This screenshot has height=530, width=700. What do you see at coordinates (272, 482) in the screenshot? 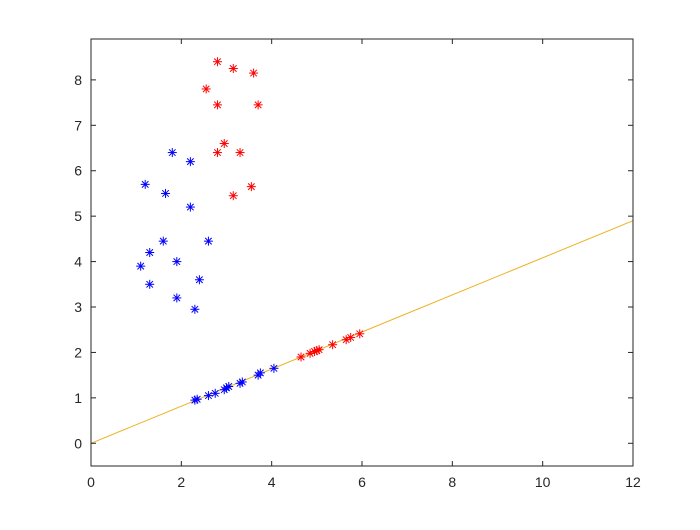
I see `x-tick-label: 4` at bounding box center [272, 482].